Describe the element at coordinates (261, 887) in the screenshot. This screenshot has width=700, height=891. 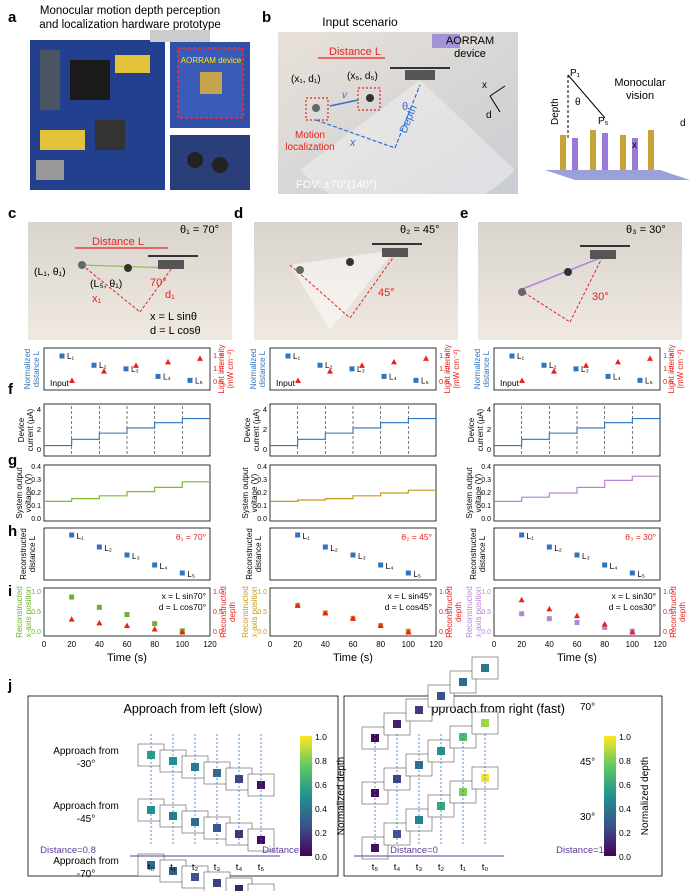
I see `j-frame-box` at that location.